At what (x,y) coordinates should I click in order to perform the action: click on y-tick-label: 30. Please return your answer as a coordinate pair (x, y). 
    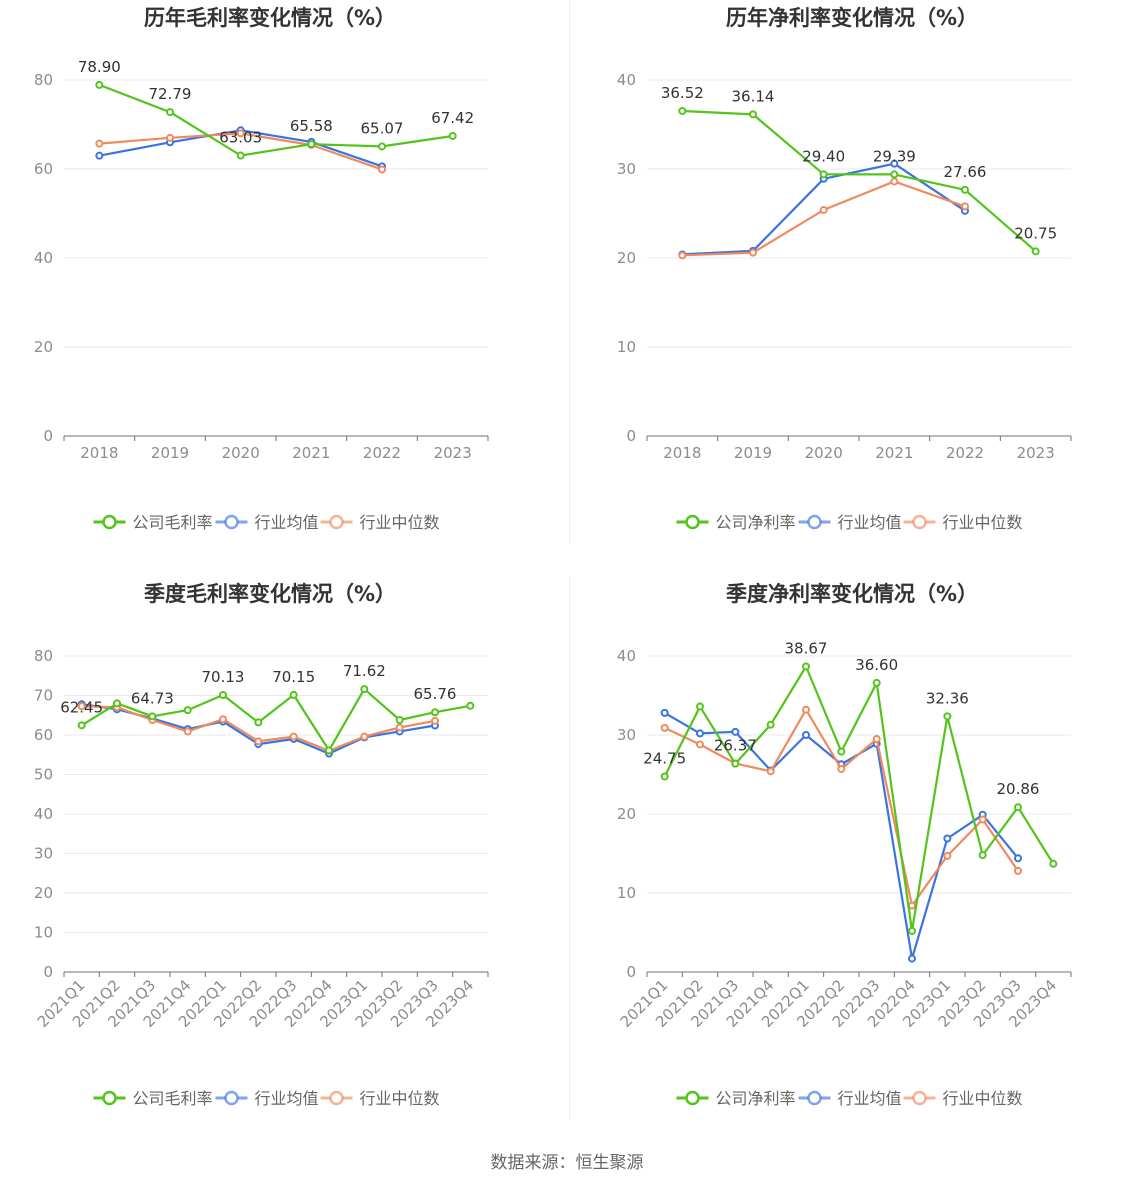
    Looking at the image, I should click on (626, 735).